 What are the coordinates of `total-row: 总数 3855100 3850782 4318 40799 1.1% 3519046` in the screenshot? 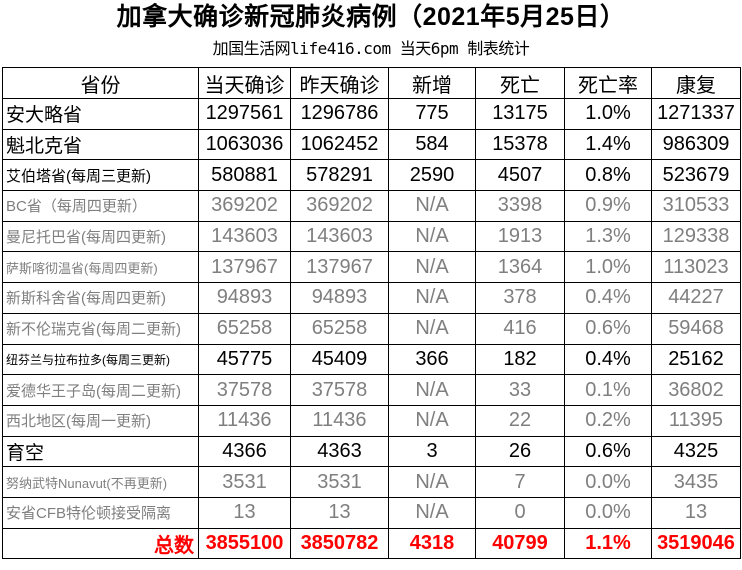 It's located at (371, 543).